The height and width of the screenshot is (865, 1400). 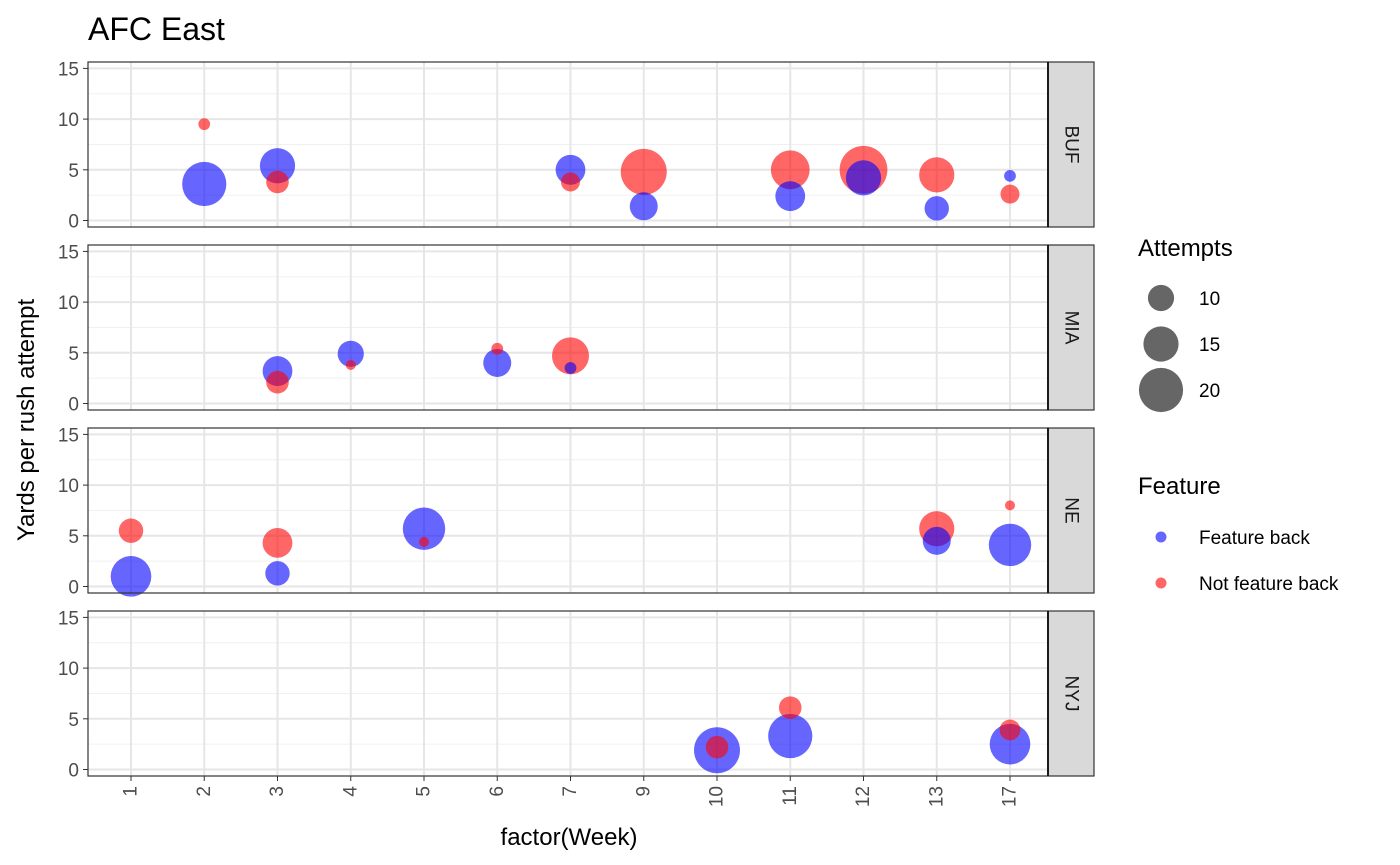 I want to click on legend-size-label-20: 20, so click(x=1209, y=391).